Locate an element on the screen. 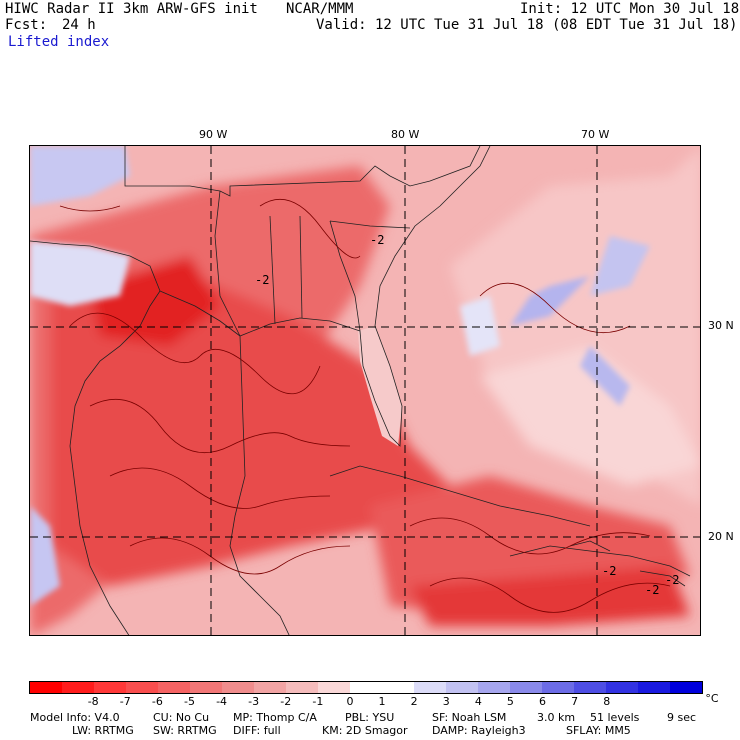  color-scale-tick-label: 4 is located at coordinates (478, 701).